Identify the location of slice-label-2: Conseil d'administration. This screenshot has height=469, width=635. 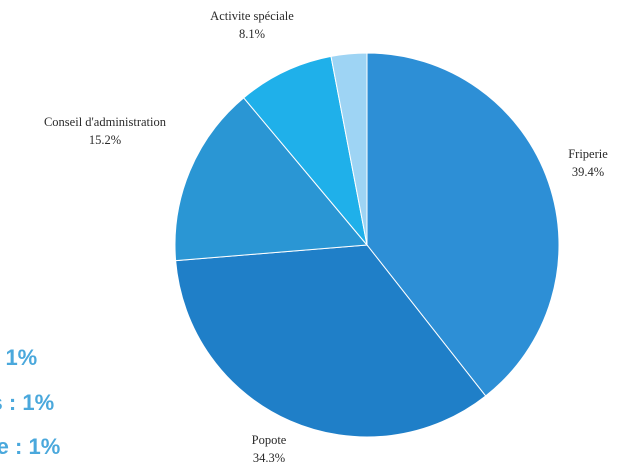
(105, 122).